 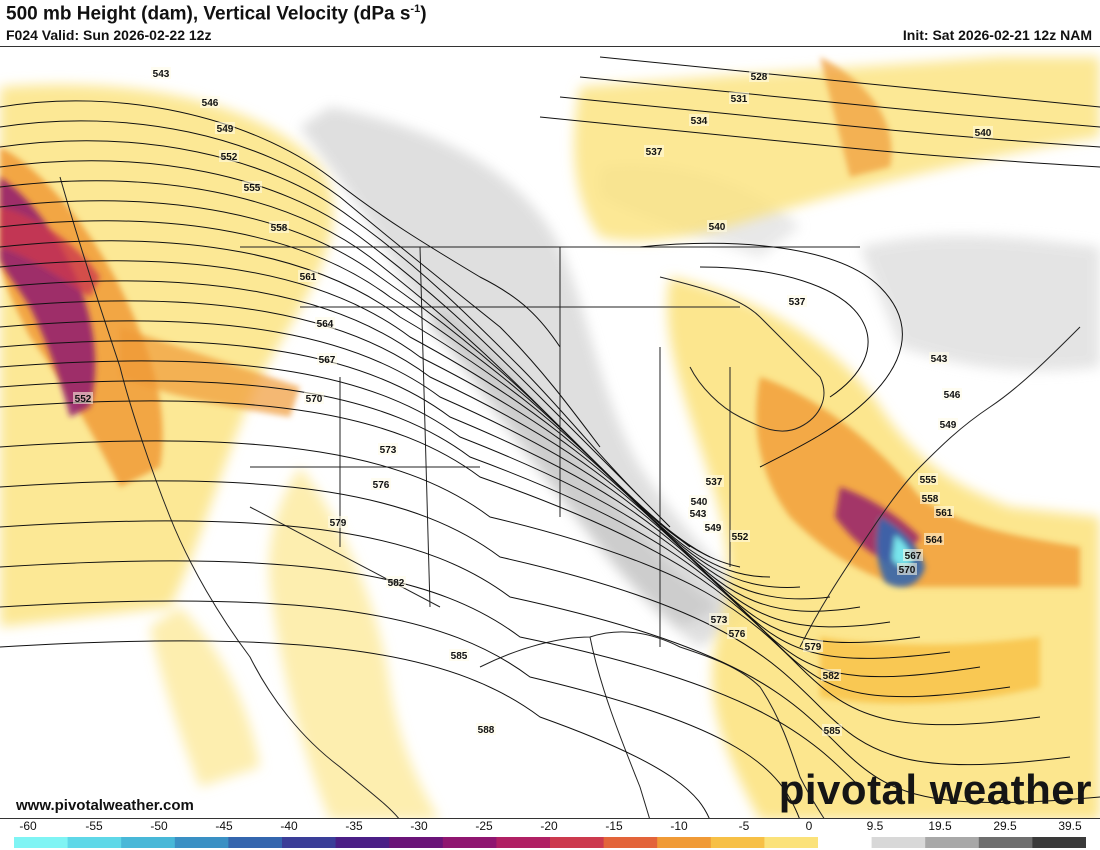 I want to click on contour-label: 552, so click(x=83, y=399).